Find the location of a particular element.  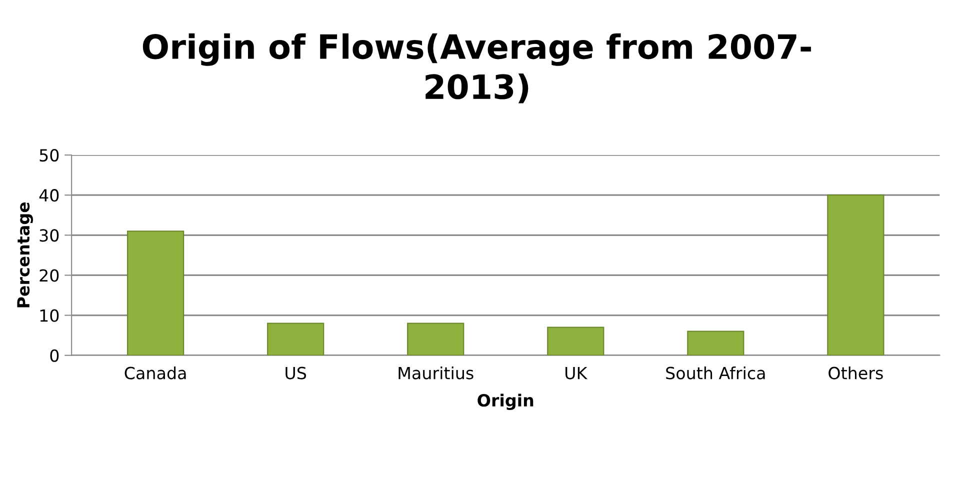

chart-title: Origin of Flows(Average from 2007- 2013) is located at coordinates (476, 68).